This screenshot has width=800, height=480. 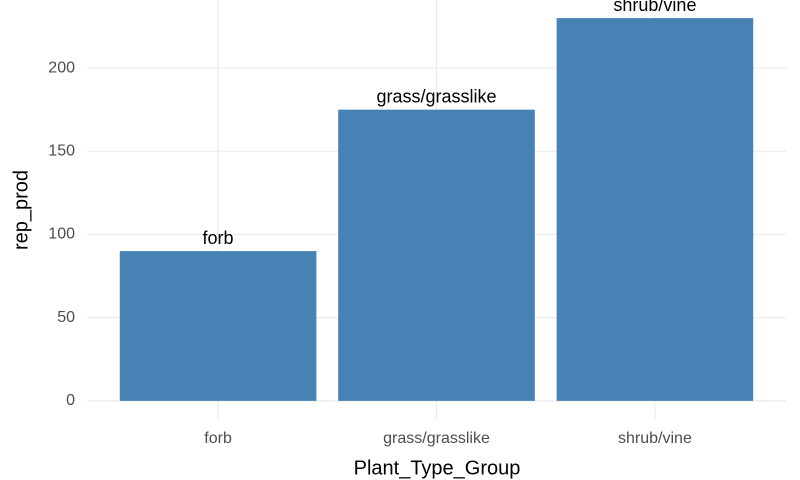 I want to click on x-tick-label: shrub/vine, so click(x=655, y=438).